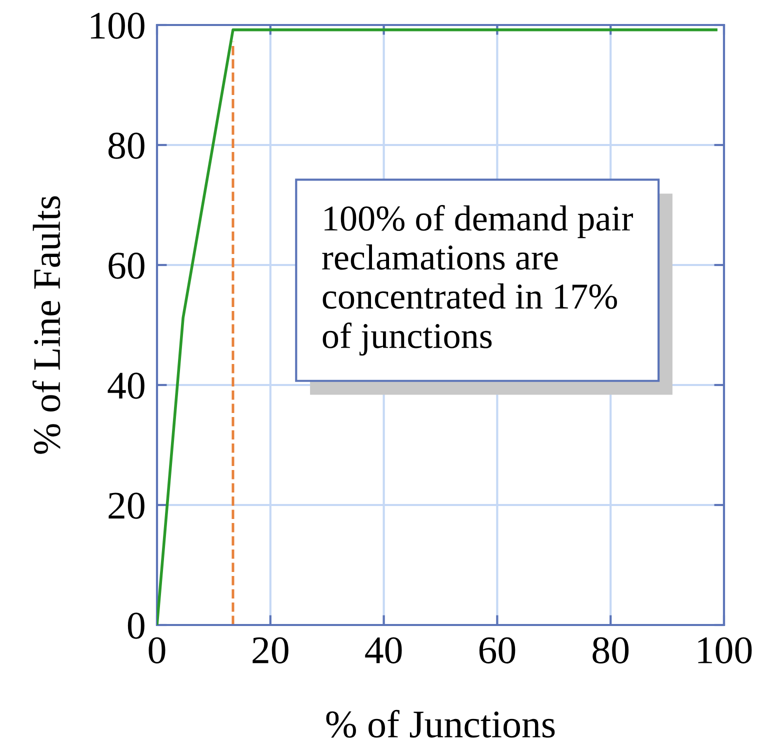 The image size is (761, 751). Describe the element at coordinates (126, 145) in the screenshot. I see `y-tick-label: 80` at that location.